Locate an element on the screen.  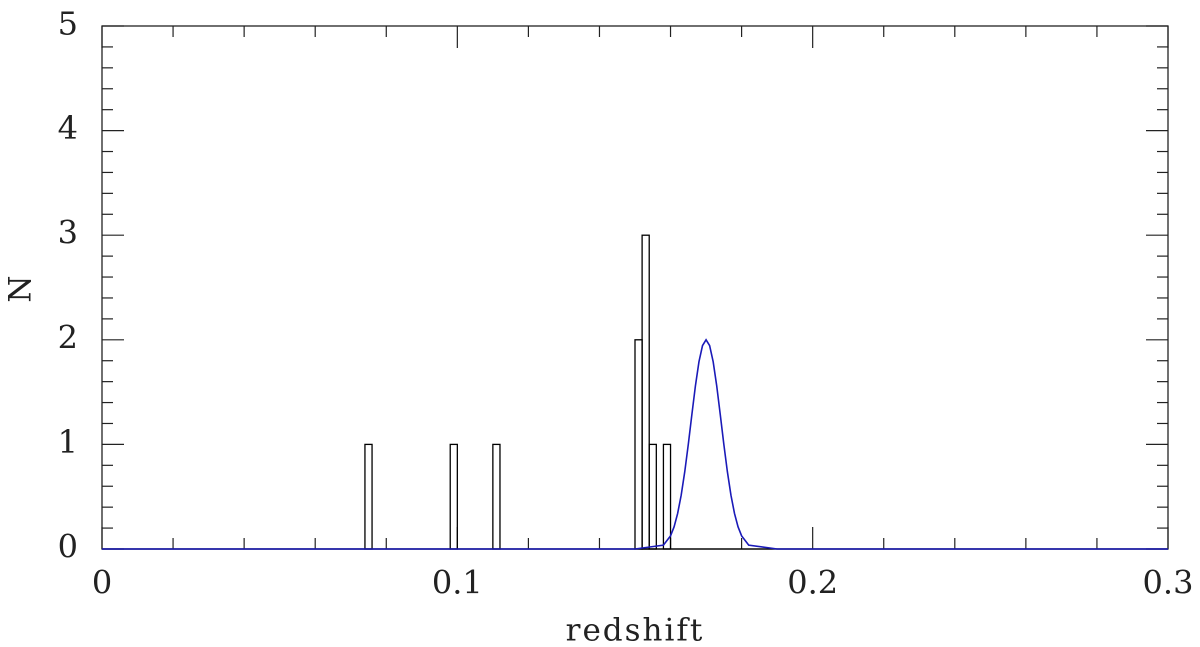
x-tick-label: 0.3 is located at coordinates (1168, 583).